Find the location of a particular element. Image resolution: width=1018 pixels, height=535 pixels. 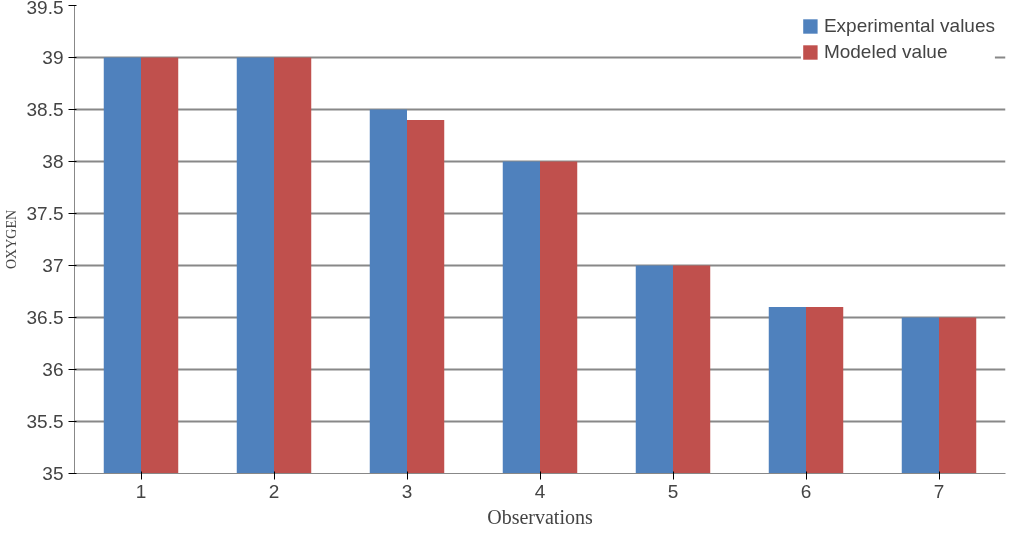

x-axis-title: Observations is located at coordinates (540, 516).